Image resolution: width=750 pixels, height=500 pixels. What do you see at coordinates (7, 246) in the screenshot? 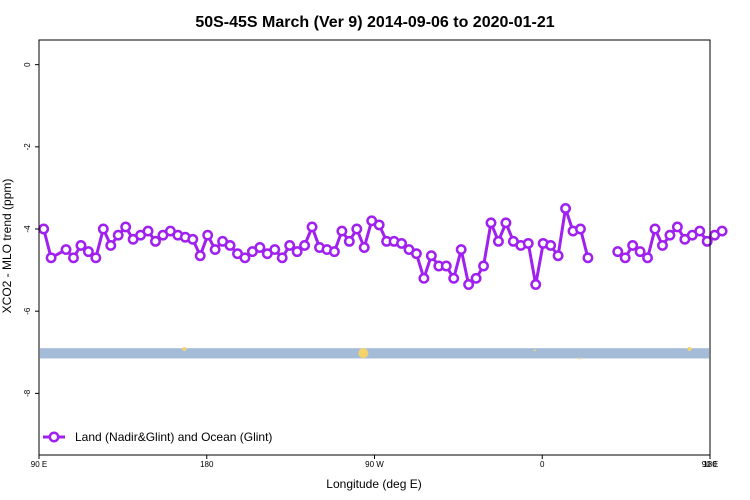
I see `y-axis-label: XCO2 - MLO trend (ppm)` at bounding box center [7, 246].